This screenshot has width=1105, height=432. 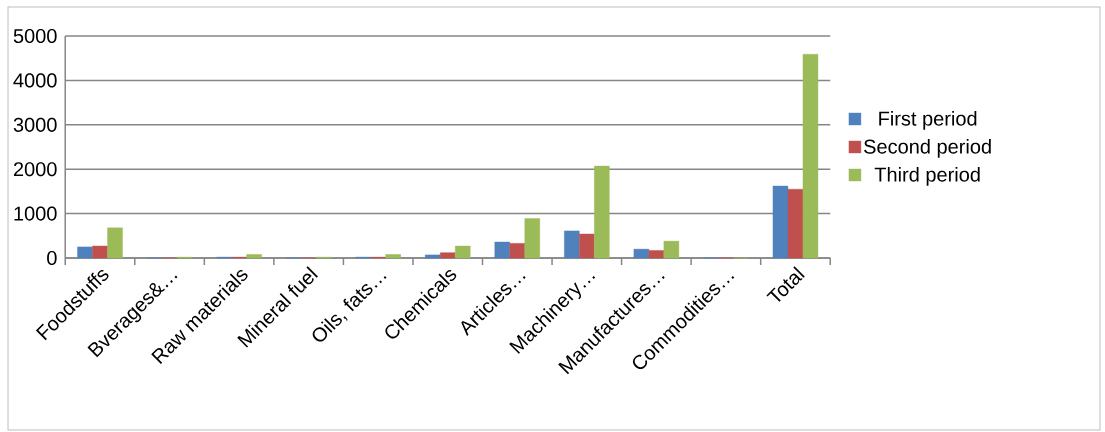 What do you see at coordinates (35, 213) in the screenshot?
I see `y-tick-label: 1000` at bounding box center [35, 213].